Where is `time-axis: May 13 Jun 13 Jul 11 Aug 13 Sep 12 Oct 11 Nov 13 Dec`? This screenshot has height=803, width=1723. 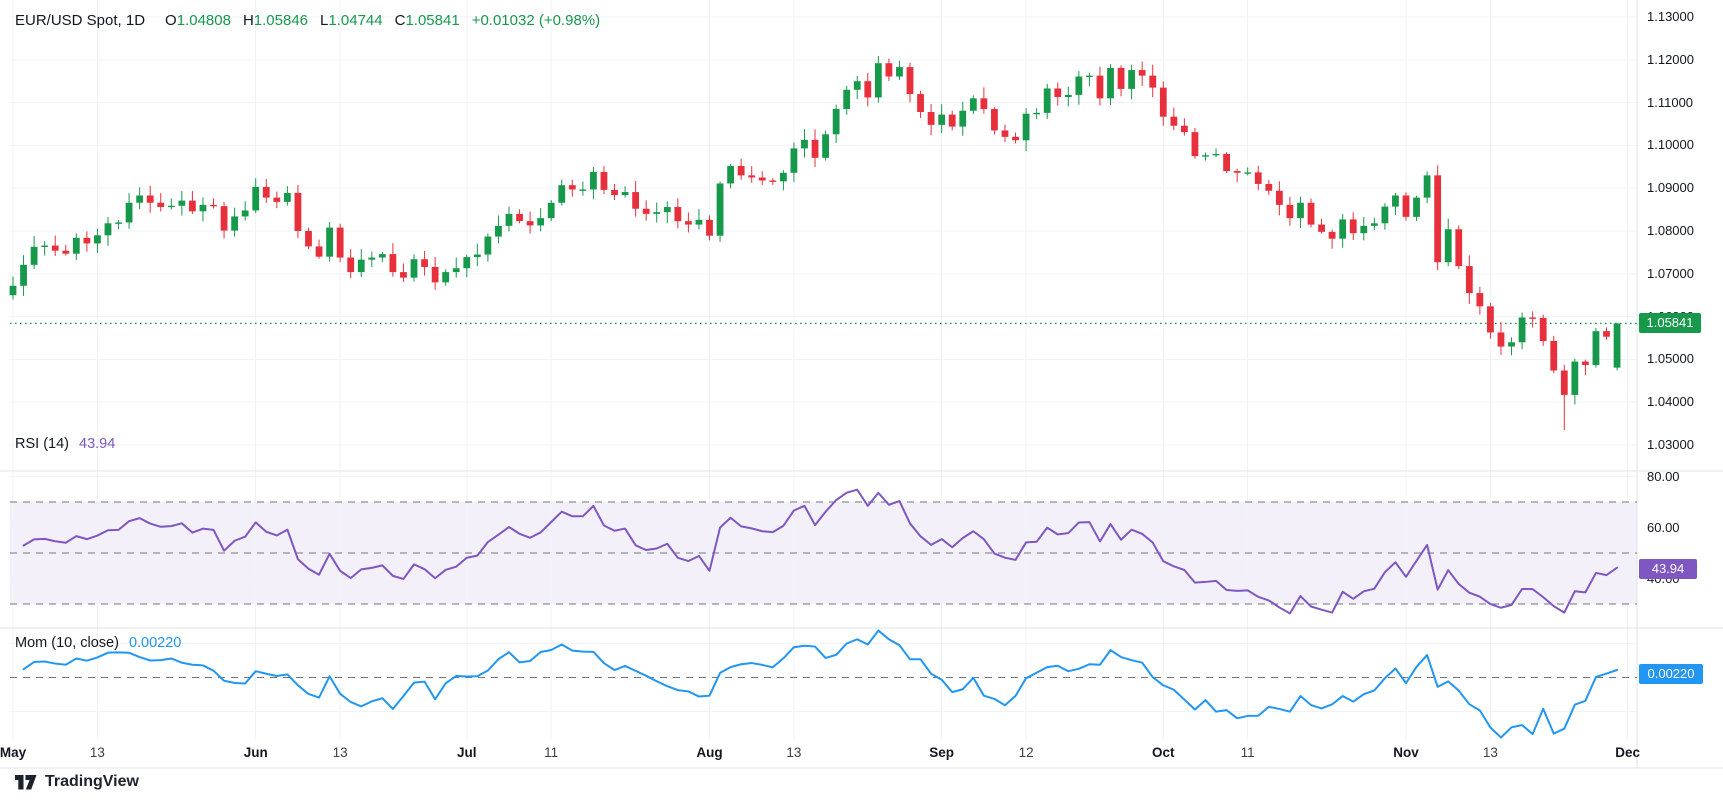 time-axis: May 13 Jun 13 Jul 11 Aug 13 Sep 12 Oct 11 Nov 13 Dec is located at coordinates (861, 756).